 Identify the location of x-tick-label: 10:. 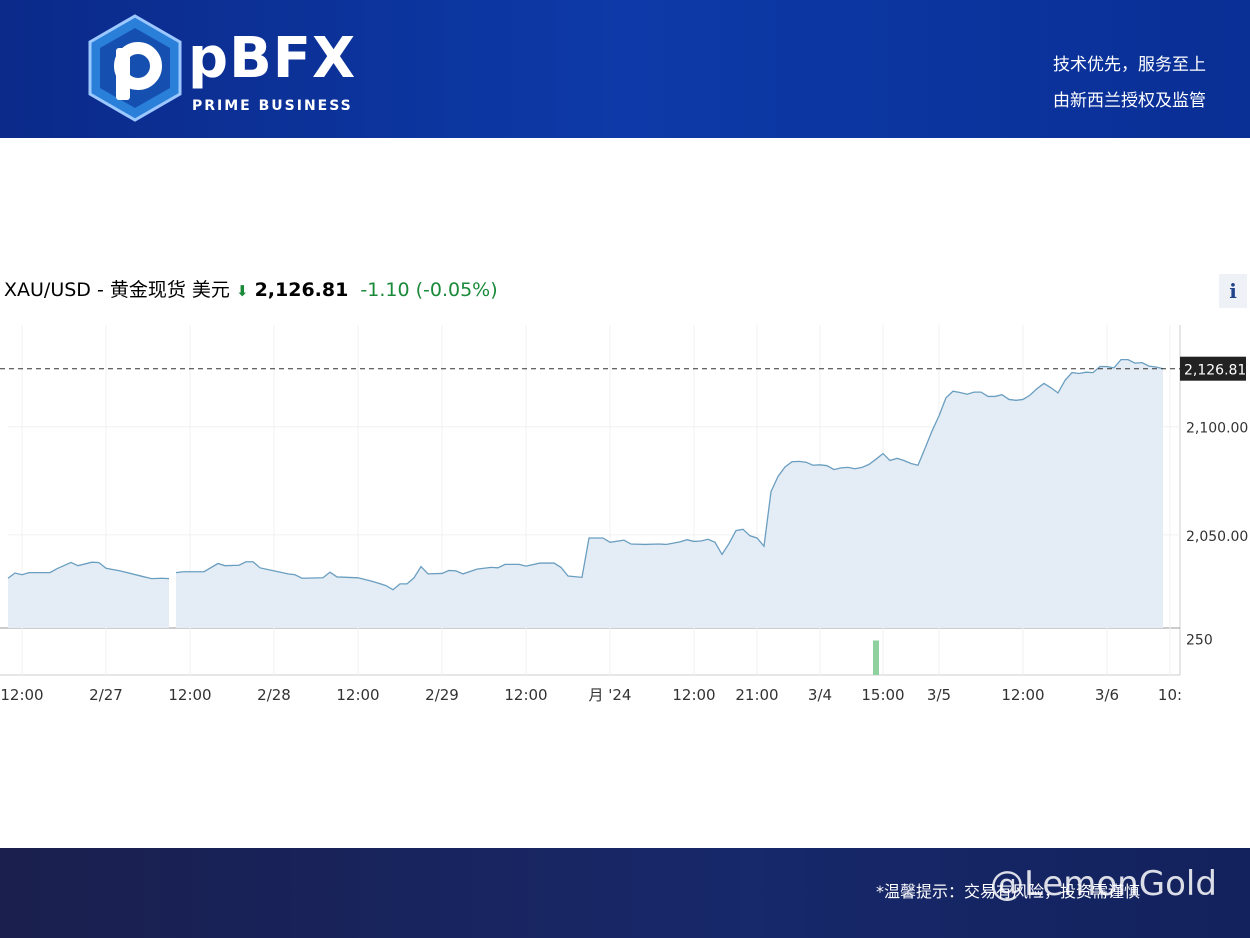
(1170, 695).